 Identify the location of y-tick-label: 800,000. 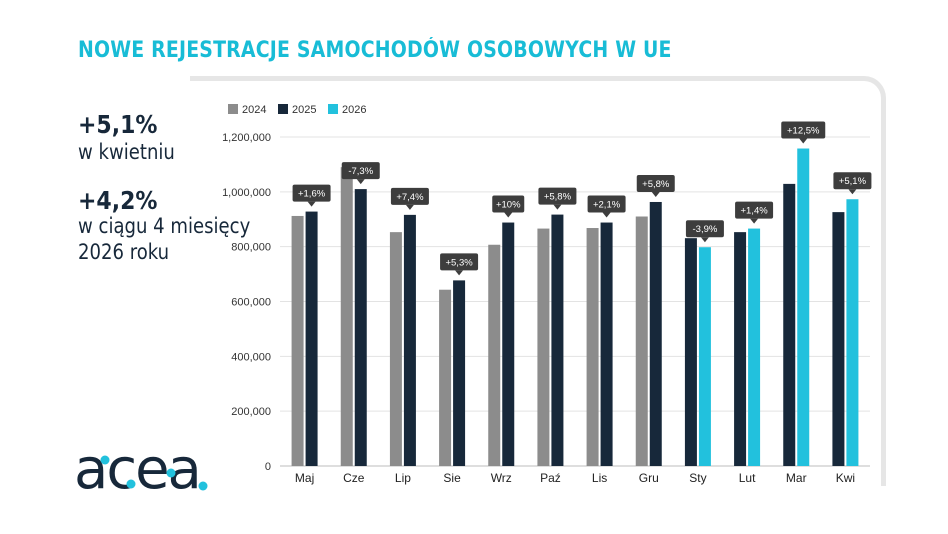
(251, 248).